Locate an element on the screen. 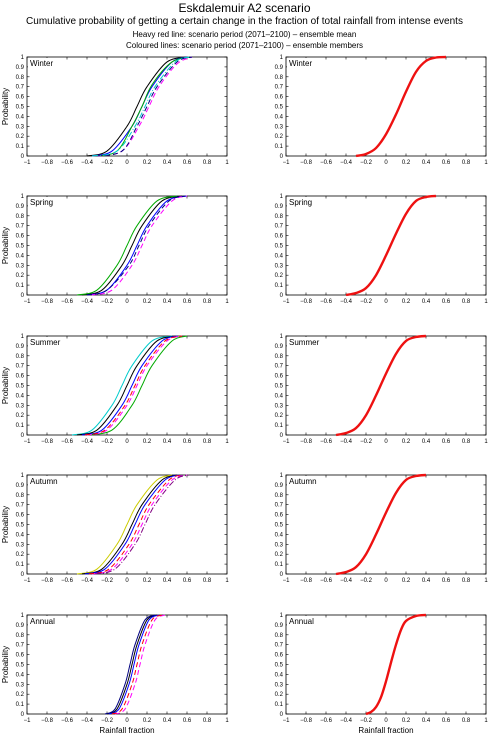 The height and width of the screenshot is (735, 489). figure-title: Eskdalemuir A2 scenario is located at coordinates (244, 8).